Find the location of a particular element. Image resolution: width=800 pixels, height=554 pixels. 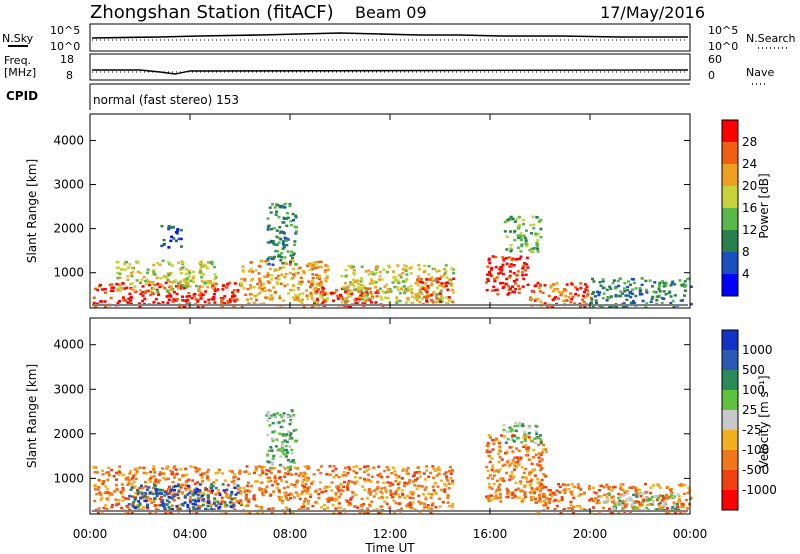

colorbar-tick-label: -25 is located at coordinates (752, 430).